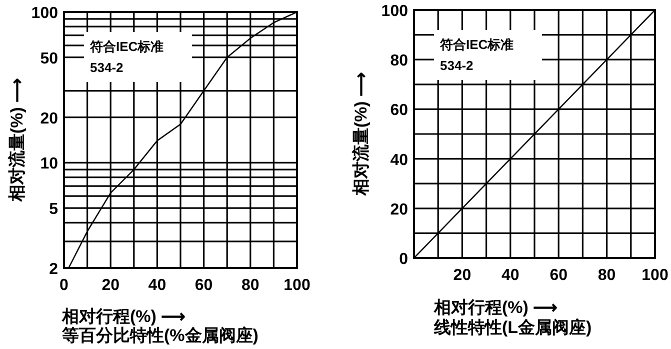 This screenshot has height=349, width=671. I want to click on y-tick-label: 5, so click(53, 209).